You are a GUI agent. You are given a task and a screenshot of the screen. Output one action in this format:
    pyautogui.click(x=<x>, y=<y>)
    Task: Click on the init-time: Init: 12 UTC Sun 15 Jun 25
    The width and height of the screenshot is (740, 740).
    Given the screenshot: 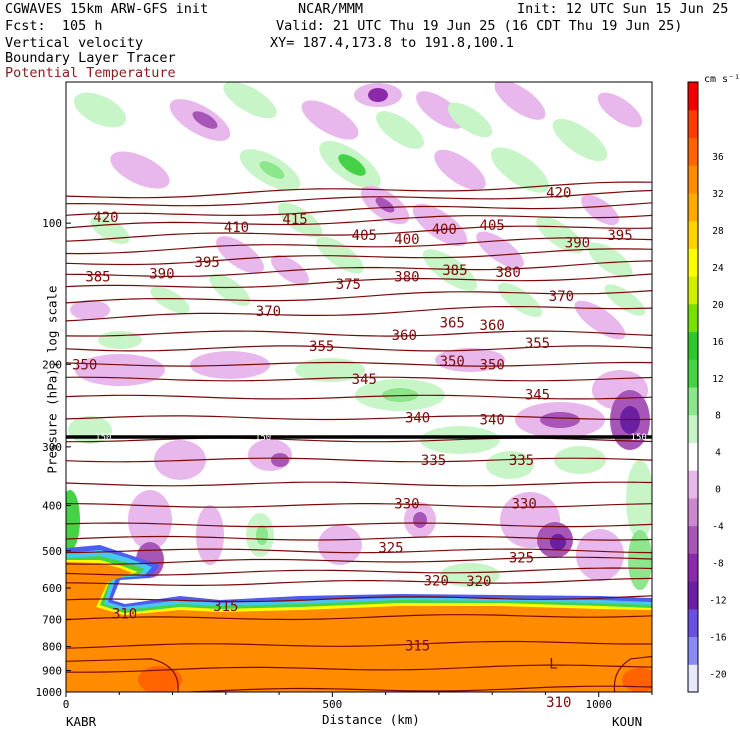 What is the action you would take?
    pyautogui.click(x=623, y=9)
    